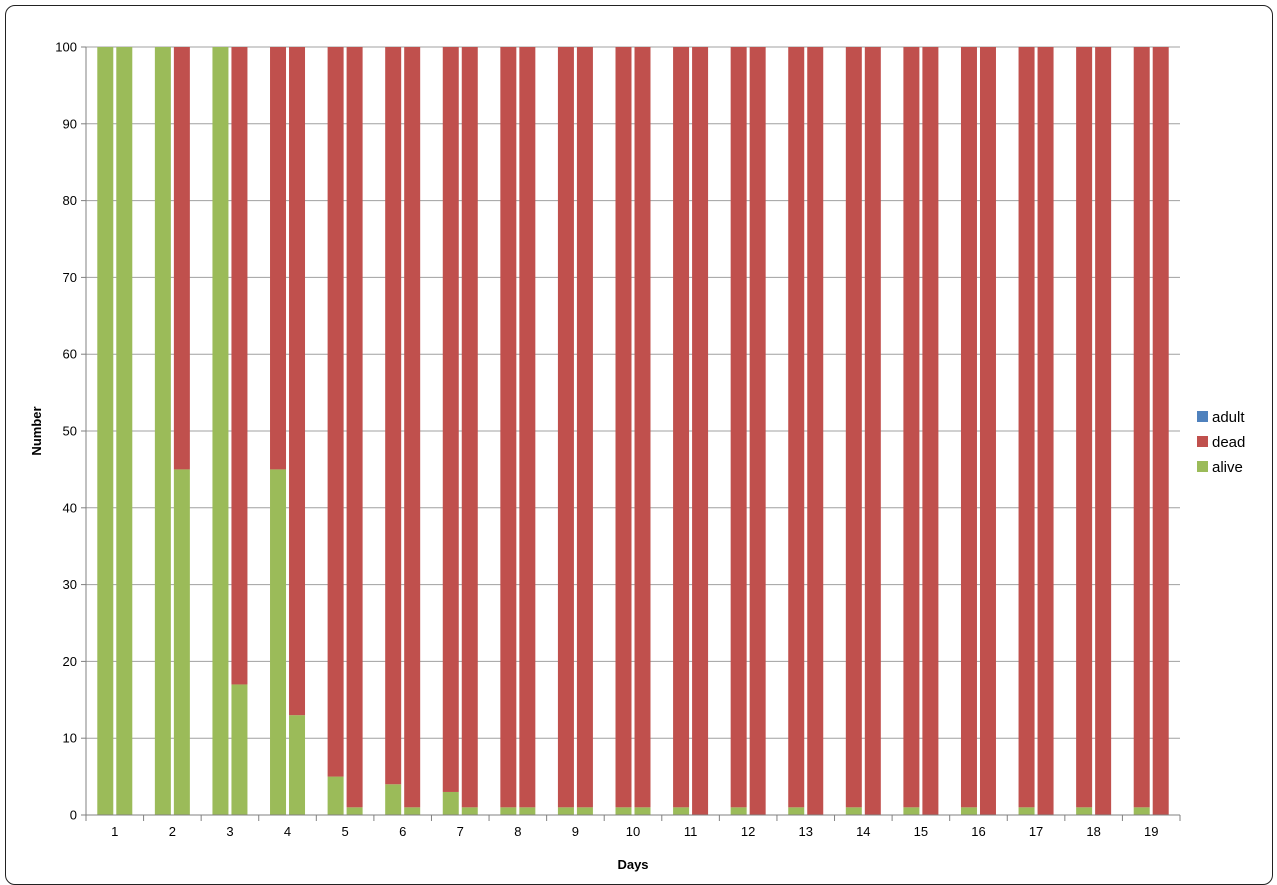 The height and width of the screenshot is (885, 1277). I want to click on x-tick-label: 14, so click(863, 831).